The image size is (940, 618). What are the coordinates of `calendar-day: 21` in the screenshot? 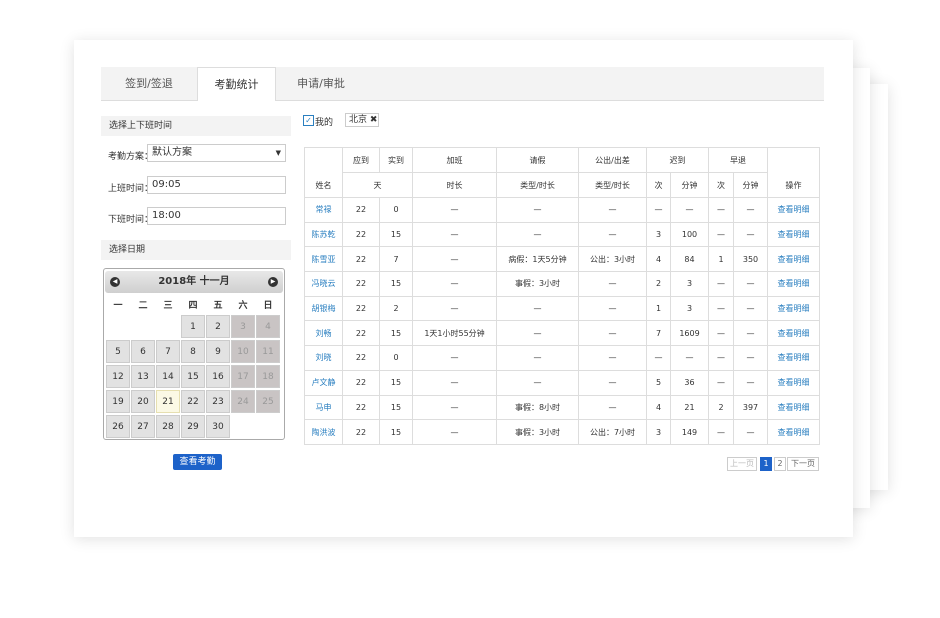 It's located at (168, 401).